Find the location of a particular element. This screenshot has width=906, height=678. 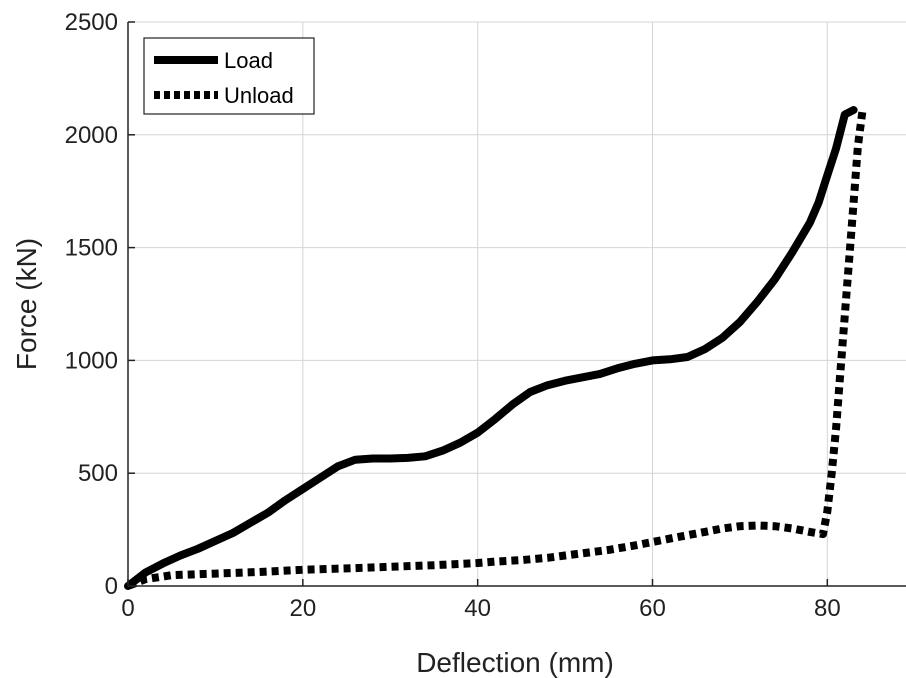

x-tick-label-60: 60 is located at coordinates (652, 608).